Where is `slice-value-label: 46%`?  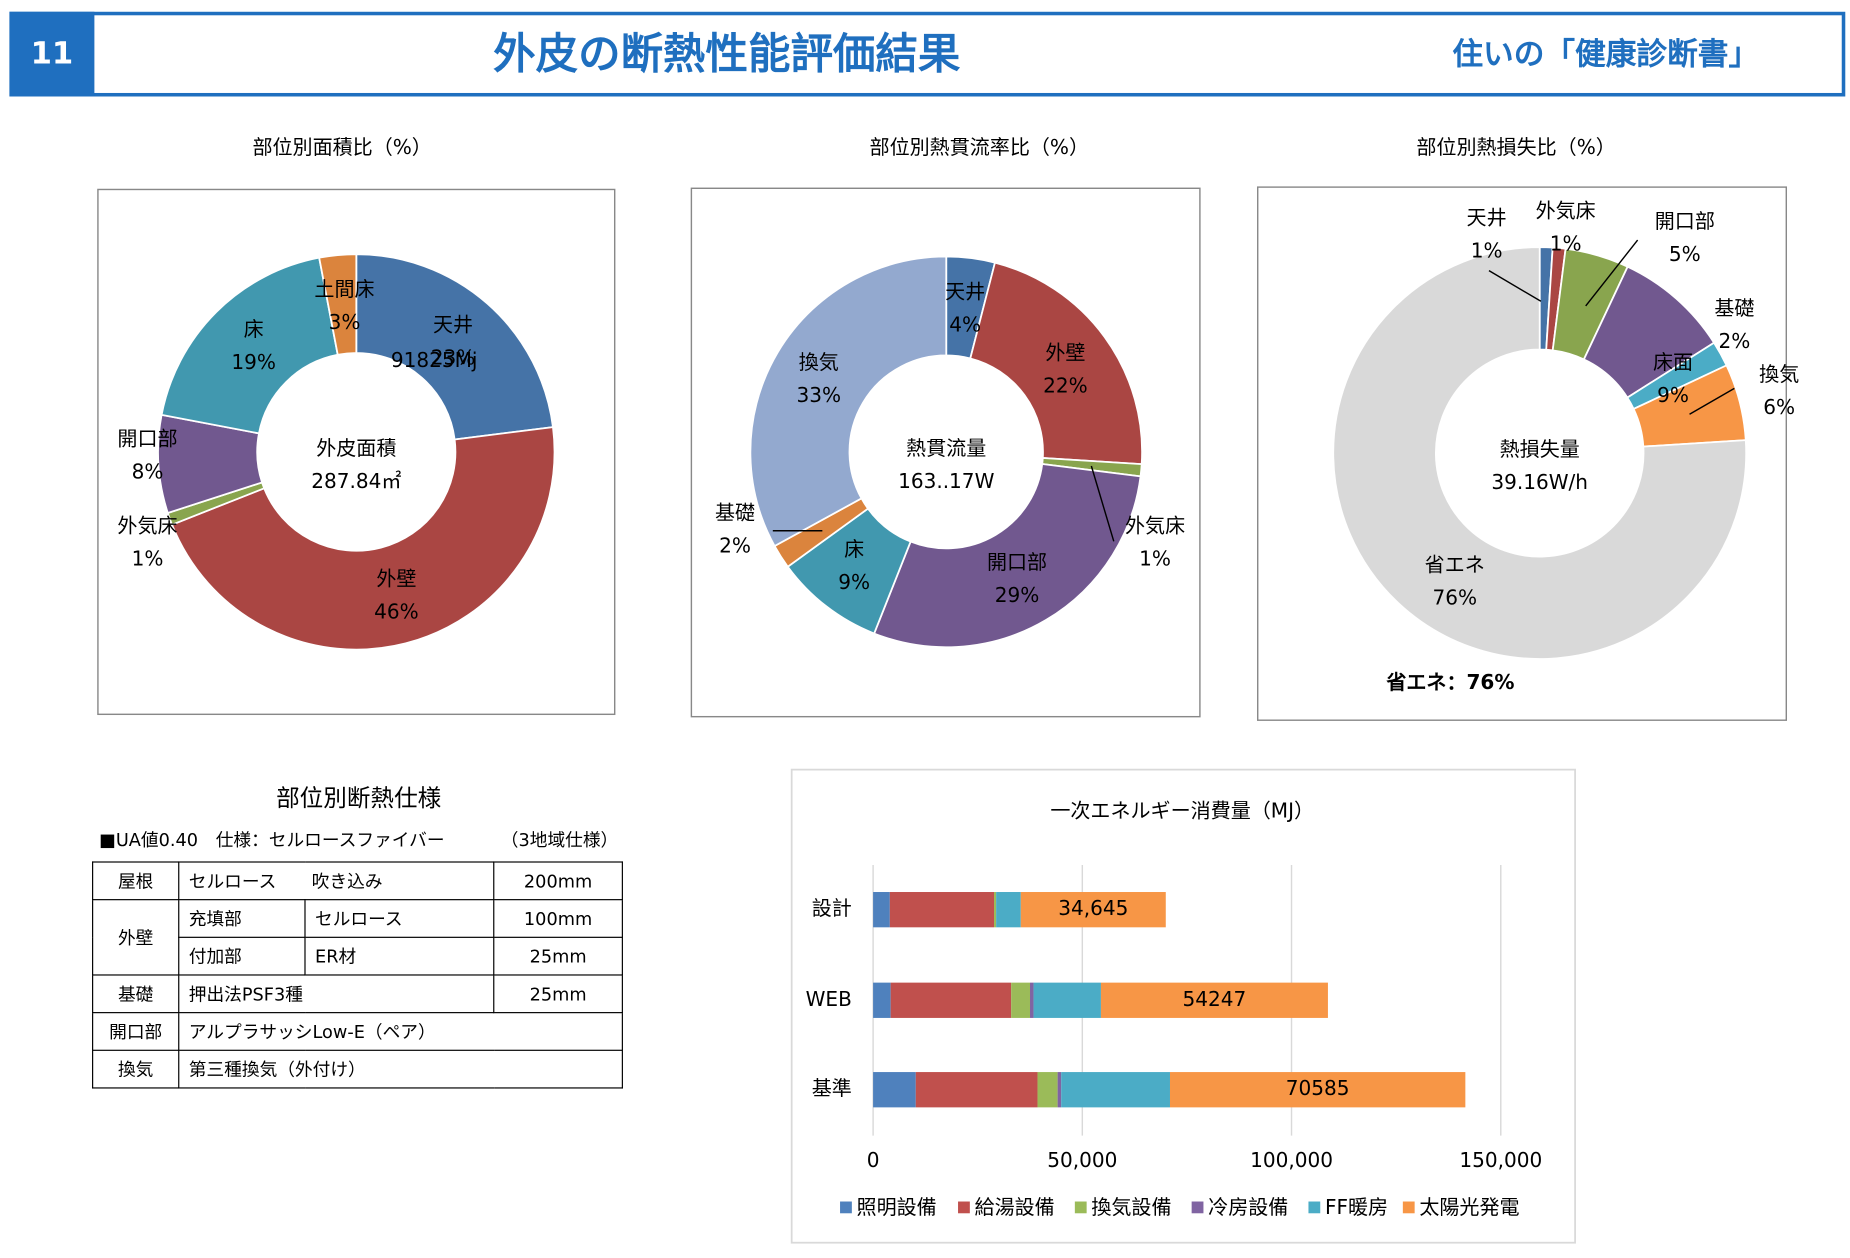
slice-value-label: 46% is located at coordinates (396, 612).